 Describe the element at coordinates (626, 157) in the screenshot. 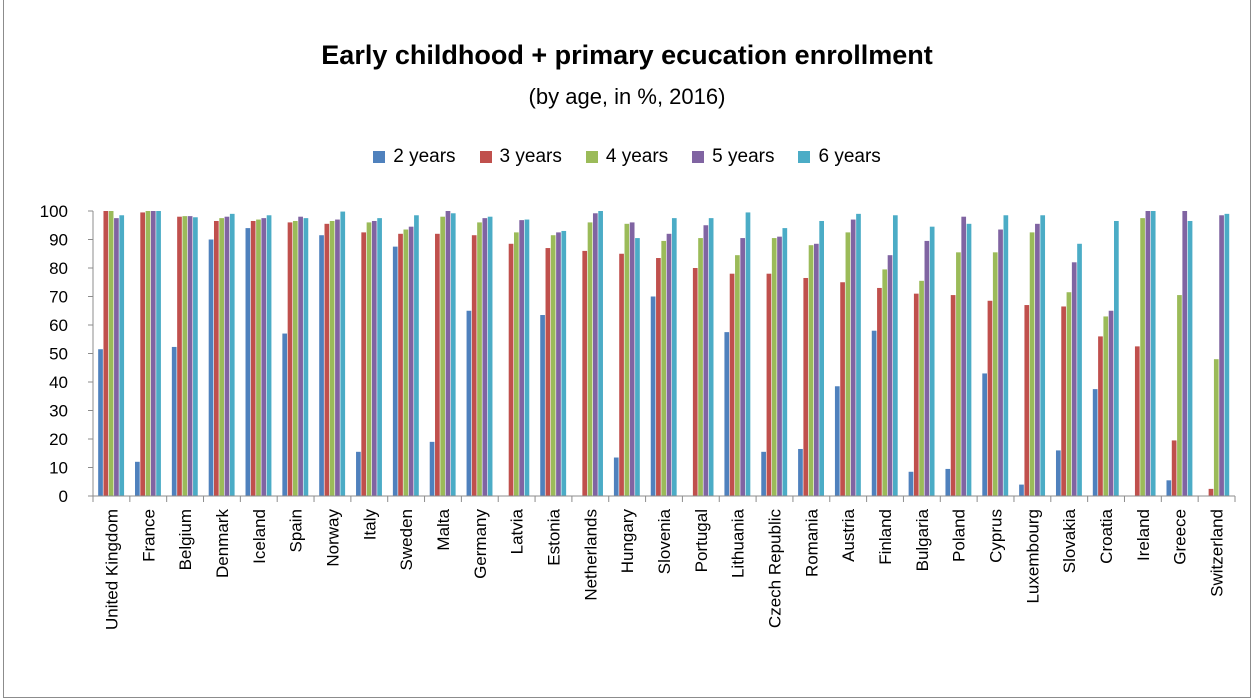

I see `legend-item-4-years: 4 years` at that location.